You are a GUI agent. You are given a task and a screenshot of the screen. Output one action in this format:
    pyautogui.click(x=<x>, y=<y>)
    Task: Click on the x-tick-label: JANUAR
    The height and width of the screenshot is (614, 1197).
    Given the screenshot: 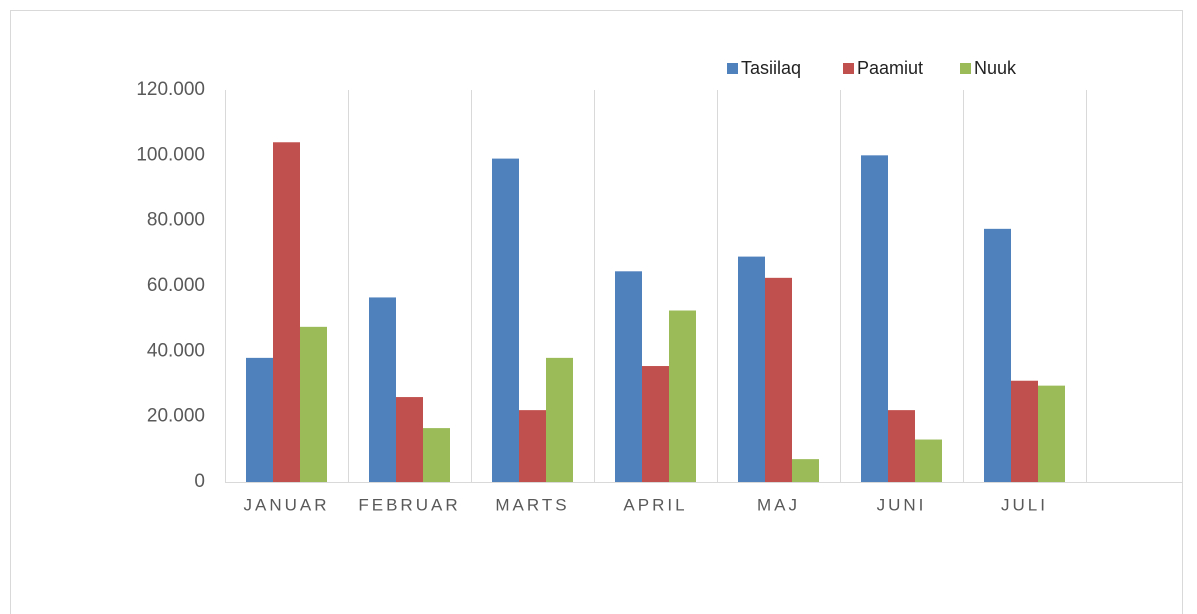 What is the action you would take?
    pyautogui.click(x=286, y=504)
    